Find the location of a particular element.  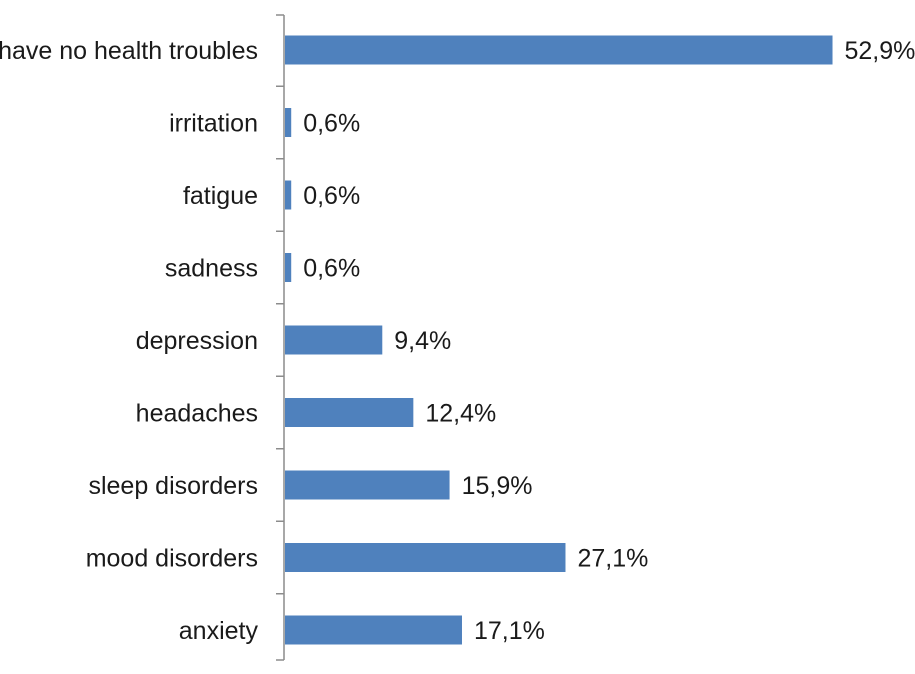

value-label: 15,9% is located at coordinates (497, 486).